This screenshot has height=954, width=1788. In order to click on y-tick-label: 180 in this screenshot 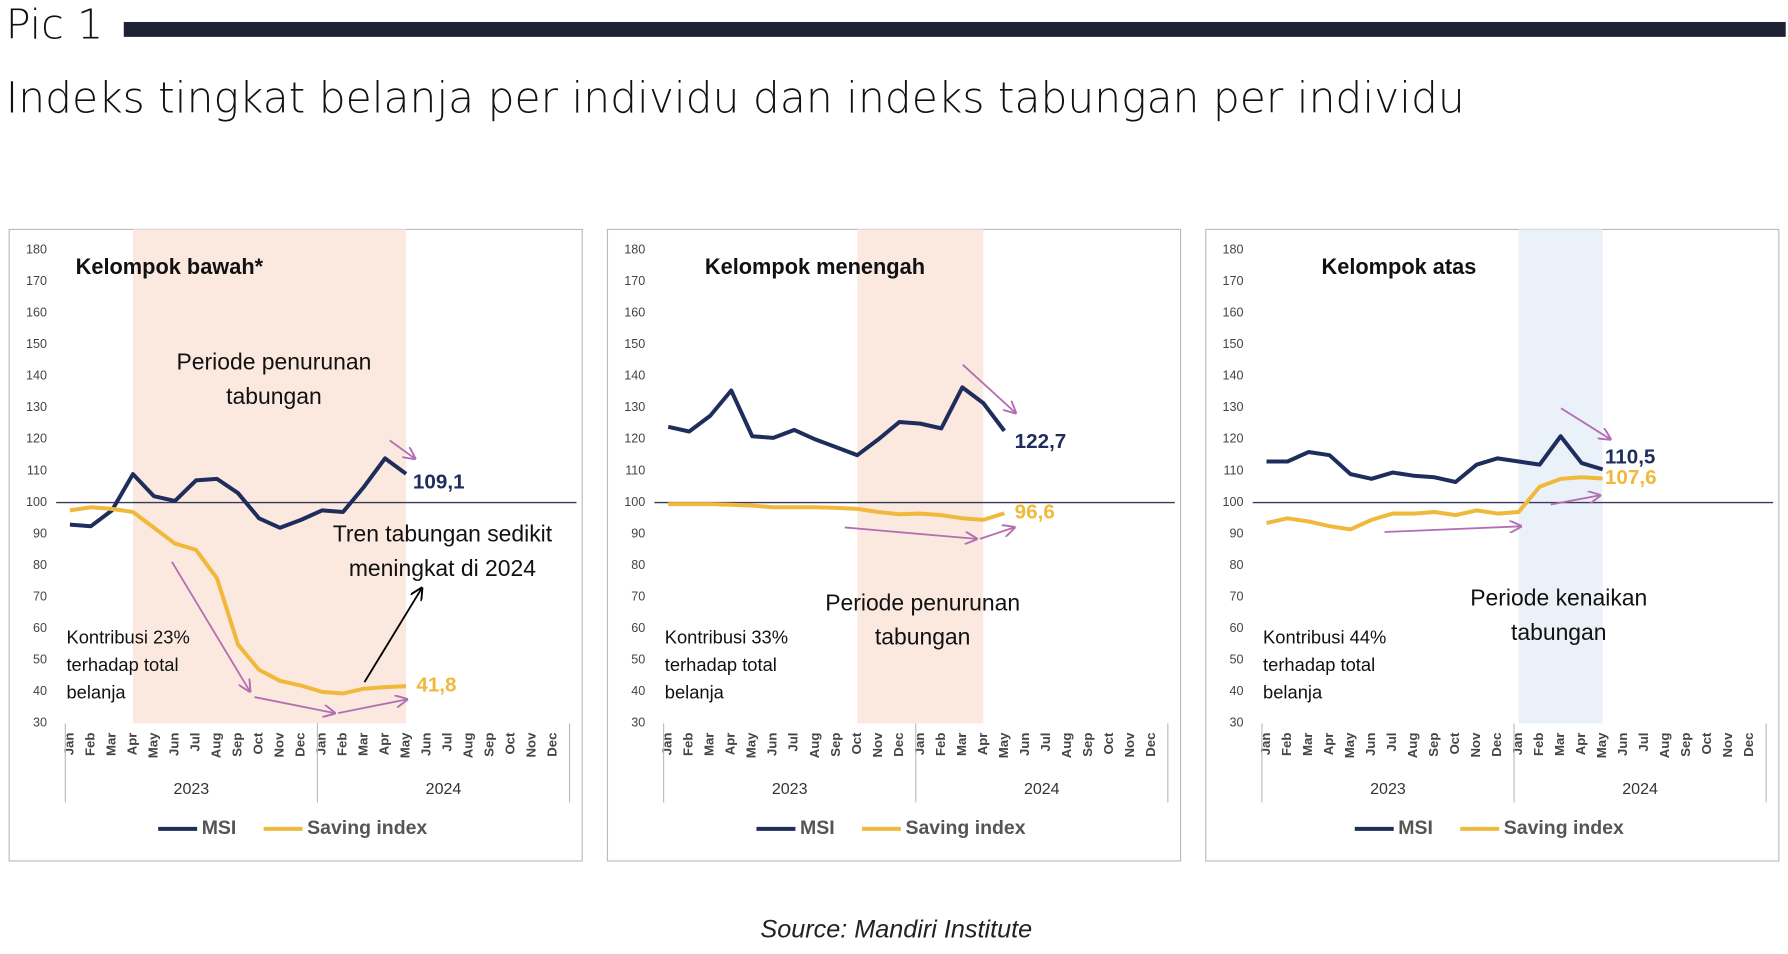, I will do `click(634, 249)`.